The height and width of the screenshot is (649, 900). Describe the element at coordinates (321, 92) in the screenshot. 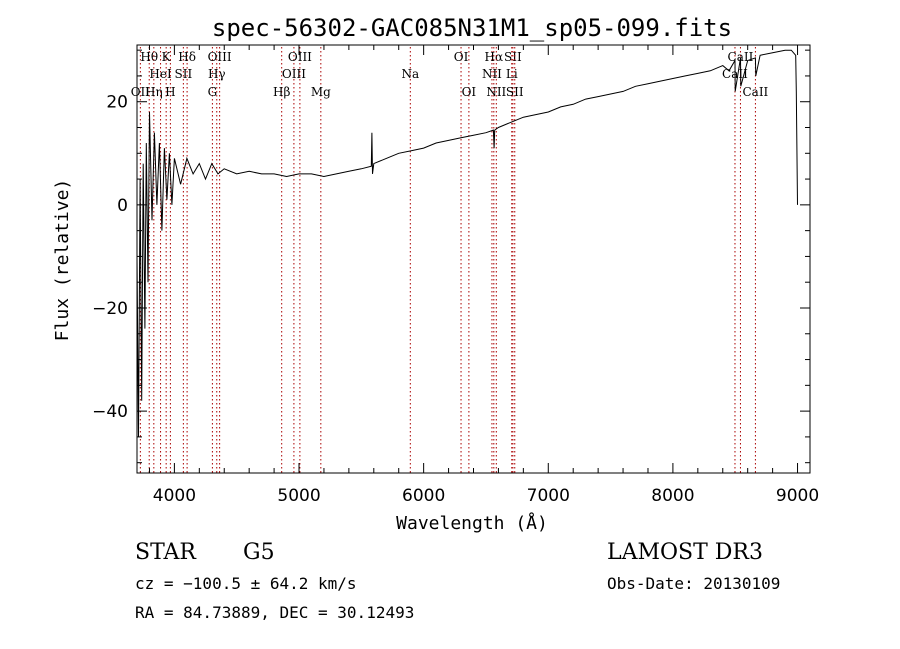

I see `spectral-line-label: Mg` at that location.